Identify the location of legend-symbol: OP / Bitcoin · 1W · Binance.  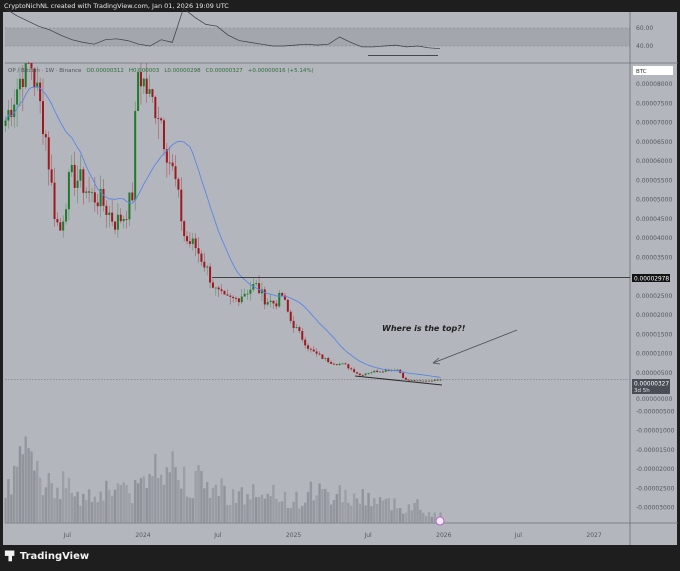
(45, 71).